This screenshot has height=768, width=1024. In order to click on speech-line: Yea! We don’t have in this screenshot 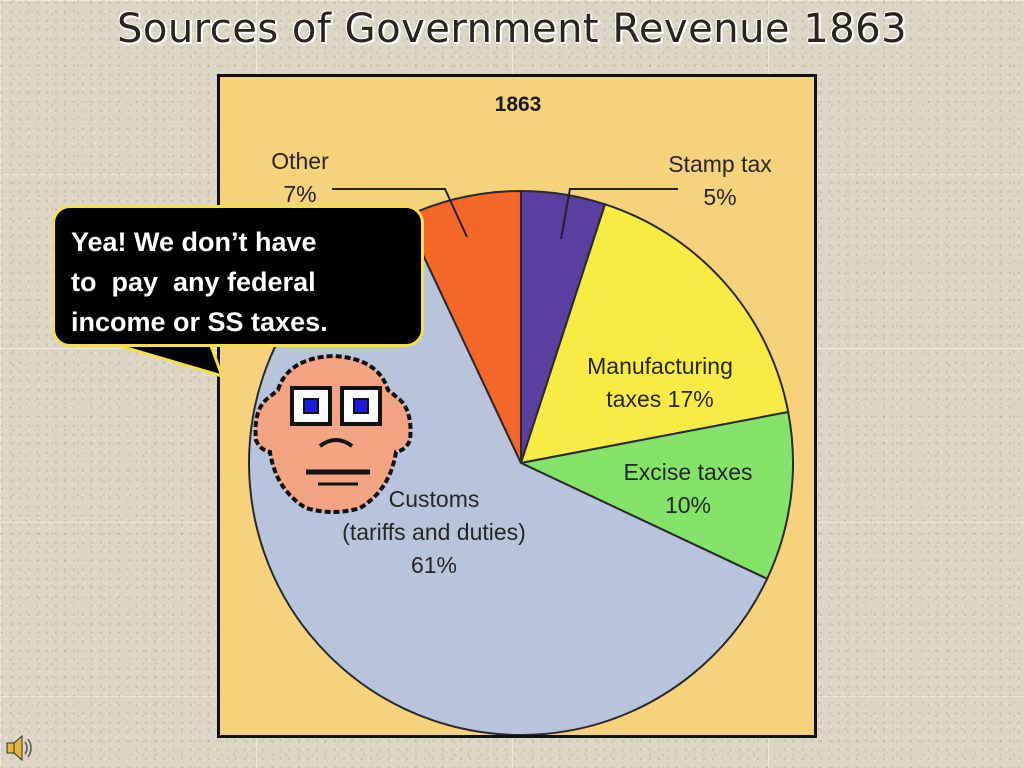, I will do `click(194, 242)`.